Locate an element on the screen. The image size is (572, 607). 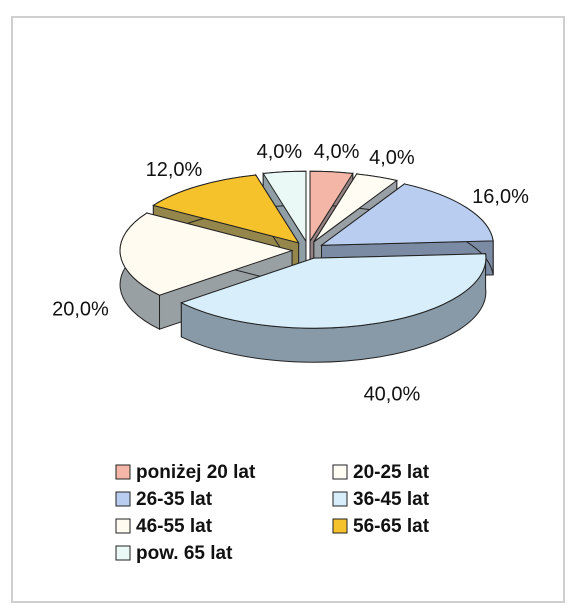
legend-label: pow. 65 lat is located at coordinates (184, 553).